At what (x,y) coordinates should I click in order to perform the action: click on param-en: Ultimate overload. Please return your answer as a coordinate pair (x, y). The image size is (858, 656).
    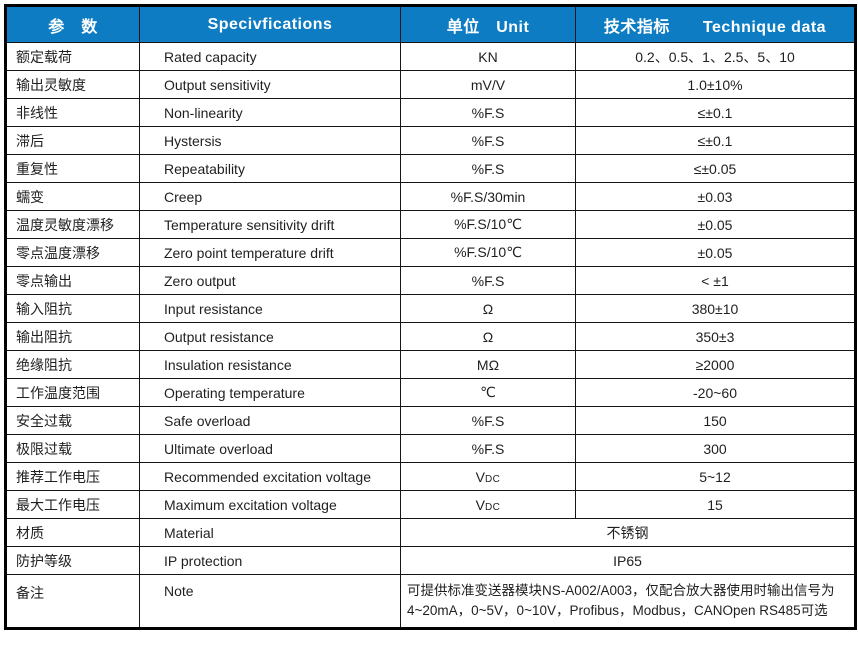
    Looking at the image, I should click on (270, 448).